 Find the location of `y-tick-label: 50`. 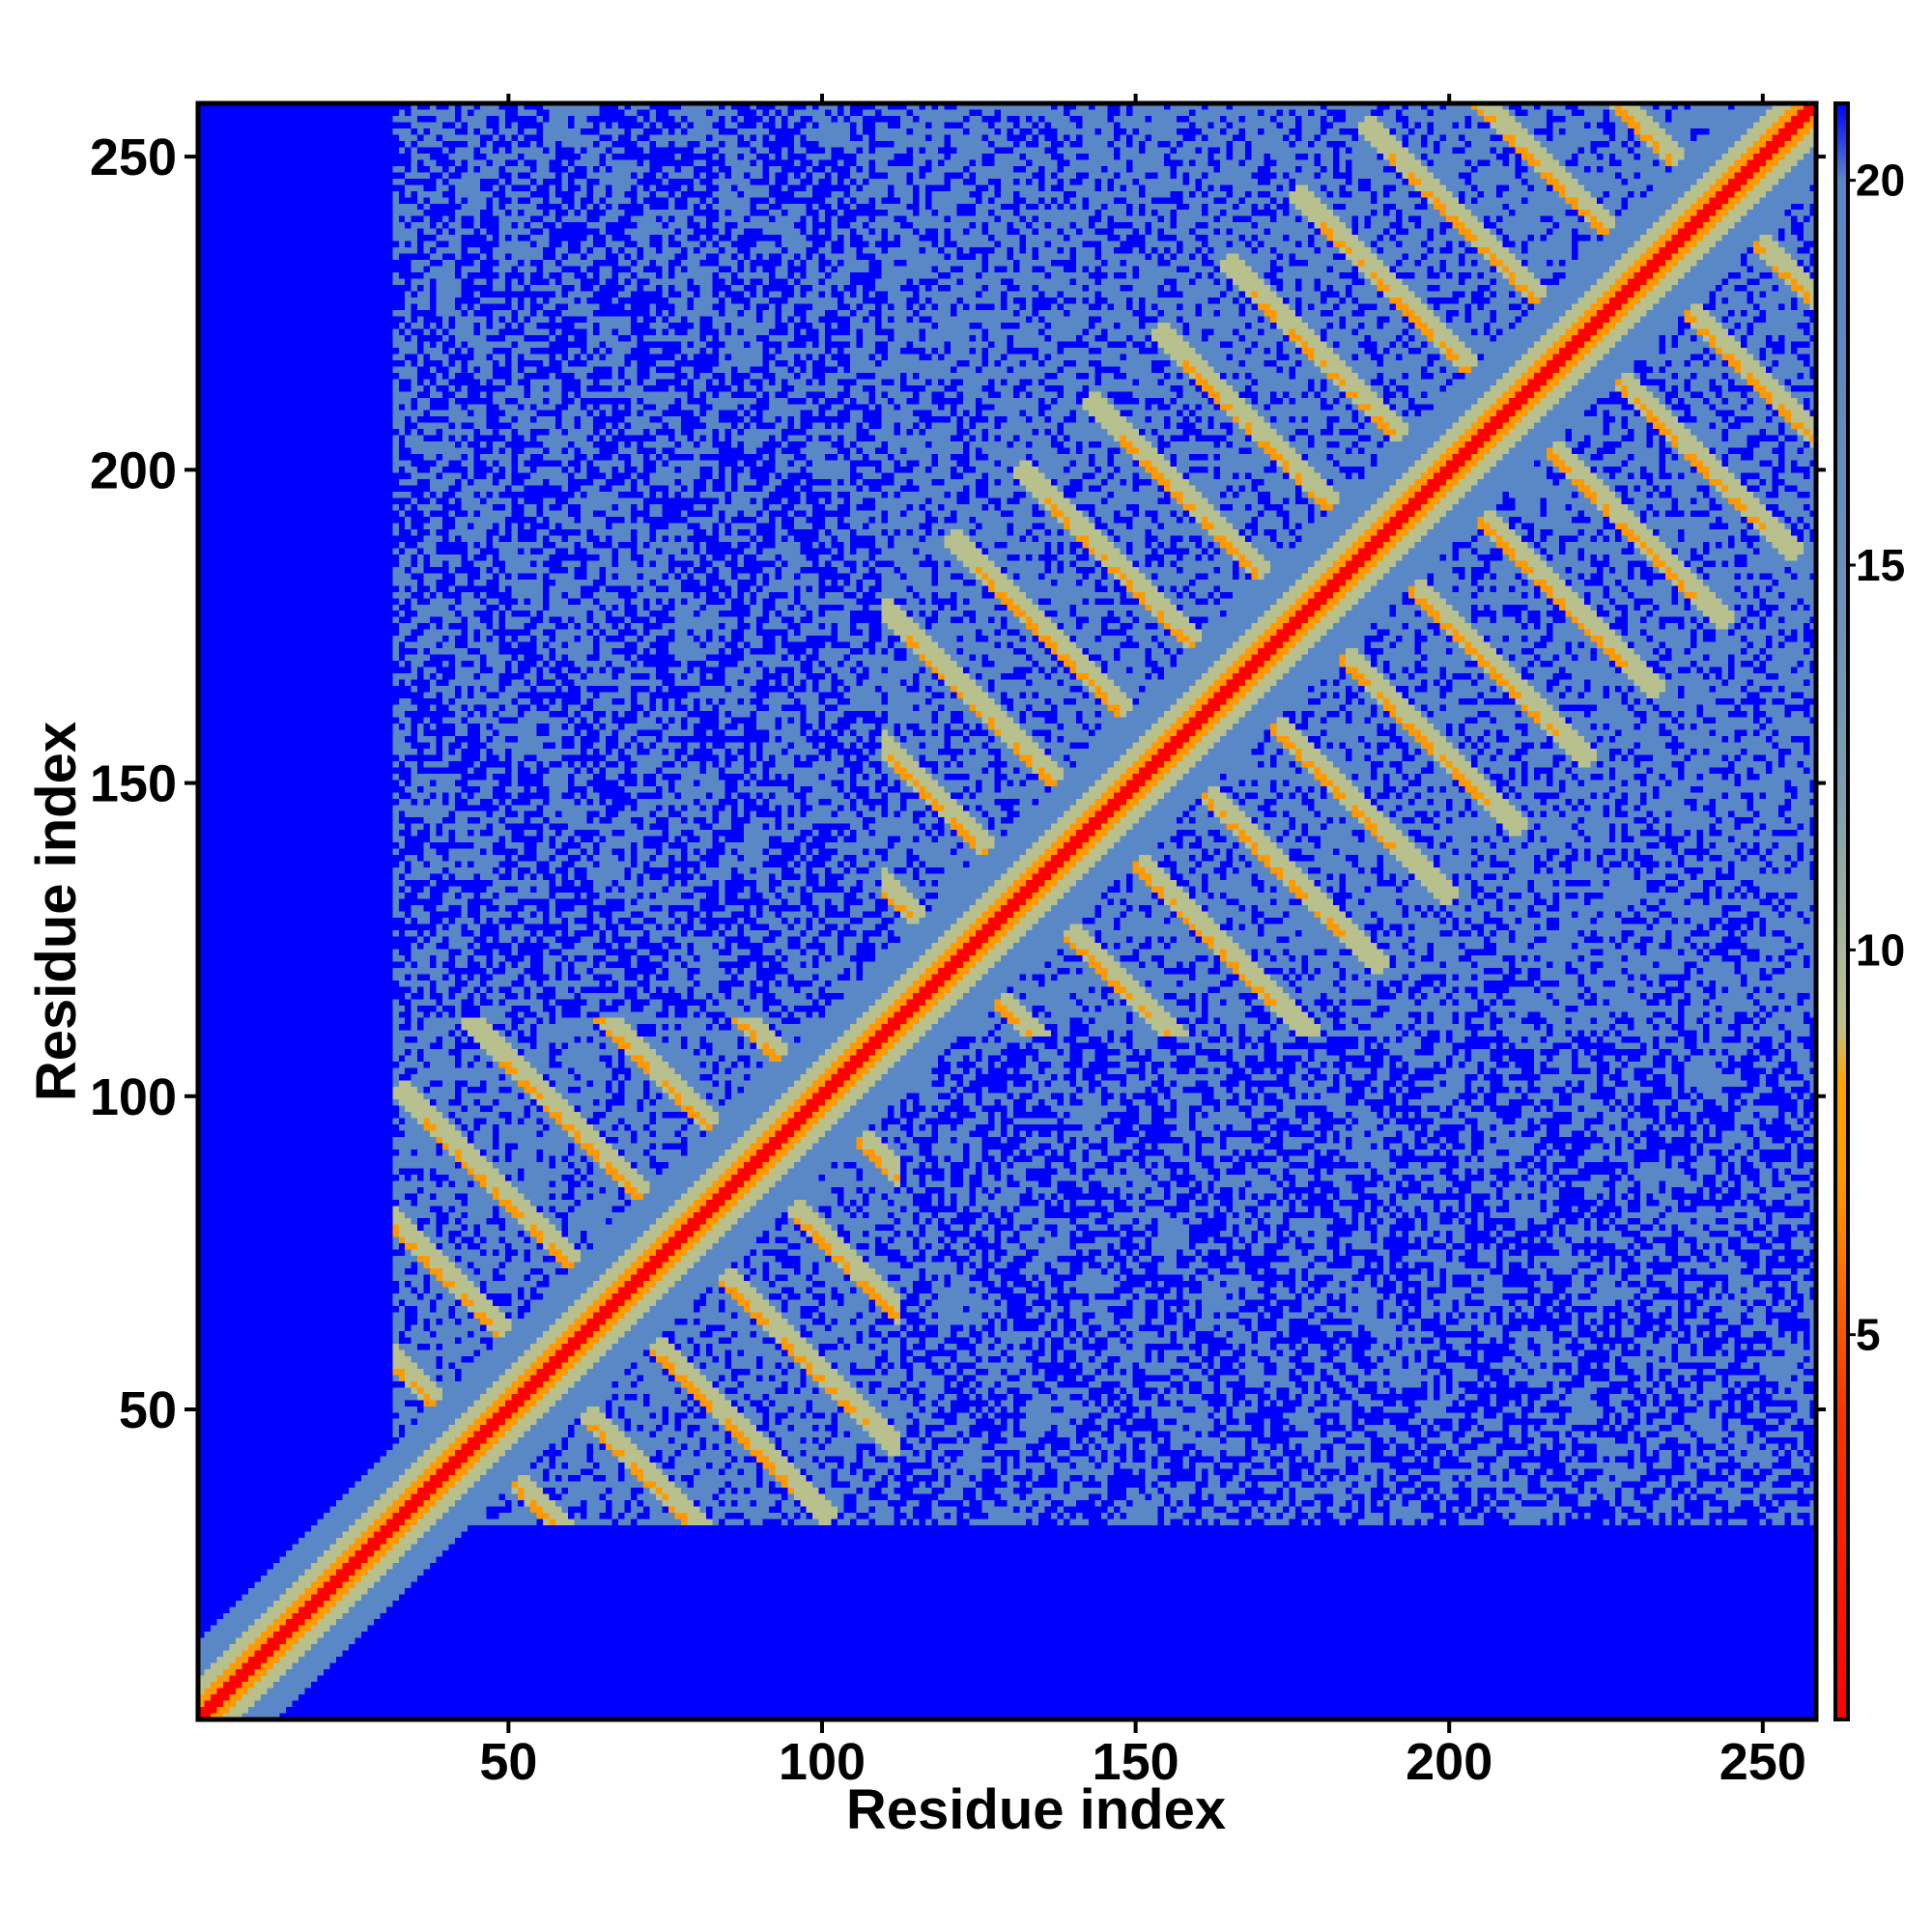

y-tick-label: 50 is located at coordinates (148, 1410).